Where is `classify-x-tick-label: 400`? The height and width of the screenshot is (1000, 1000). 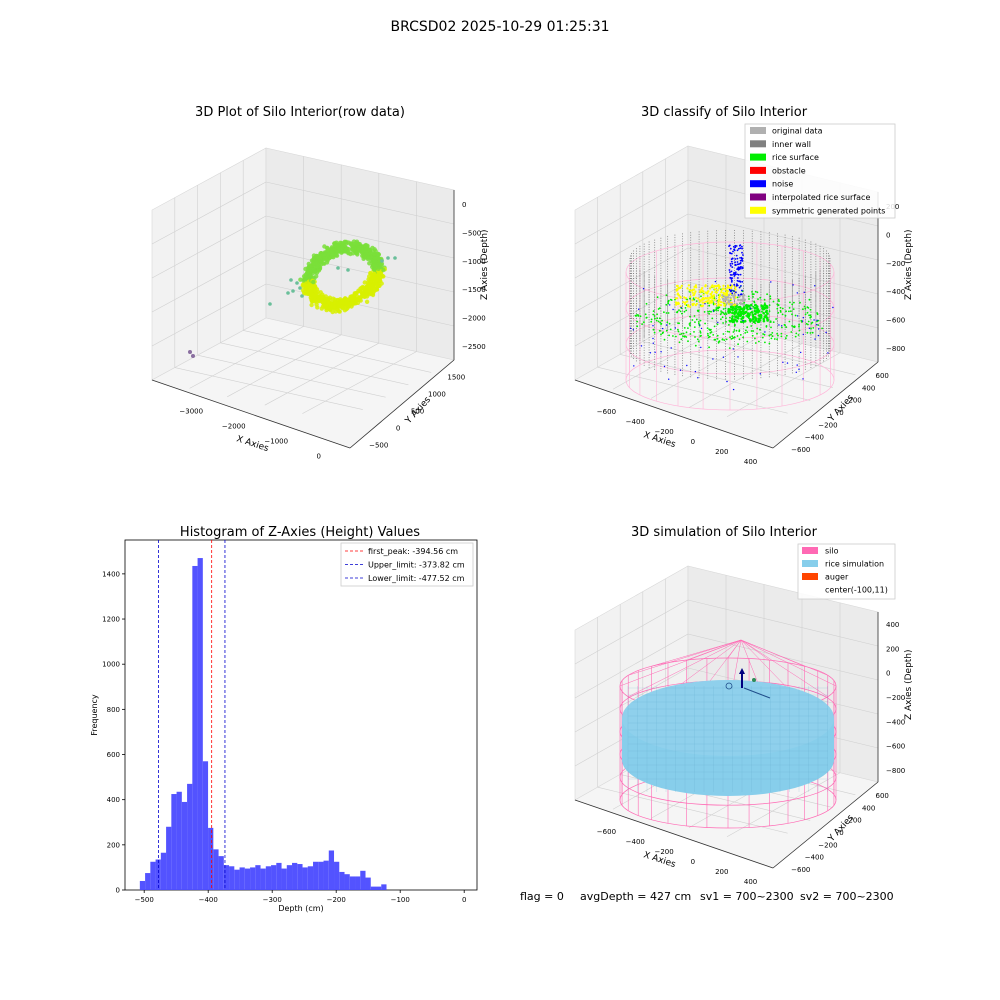 classify-x-tick-label: 400 is located at coordinates (750, 462).